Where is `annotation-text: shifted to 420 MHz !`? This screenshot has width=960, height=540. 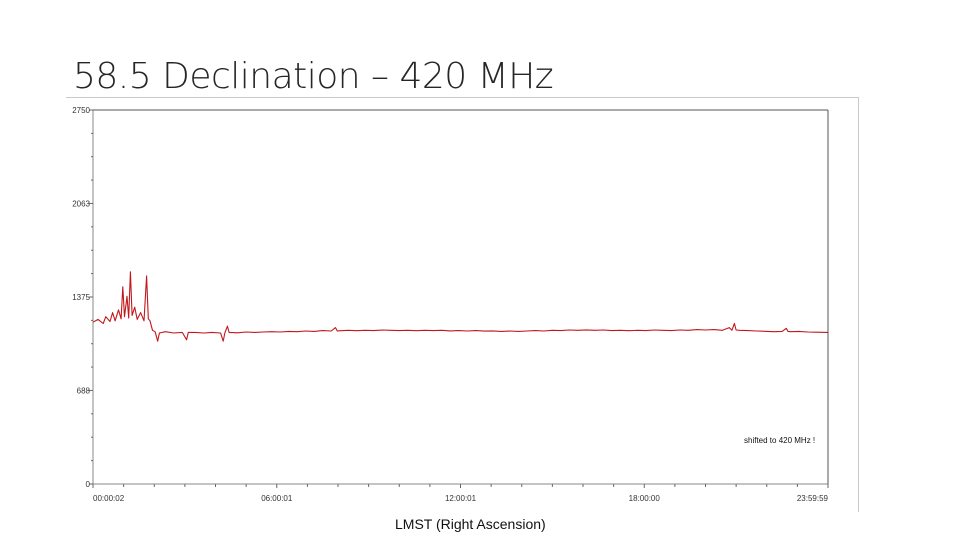
annotation-text: shifted to 420 MHz ! is located at coordinates (779, 440).